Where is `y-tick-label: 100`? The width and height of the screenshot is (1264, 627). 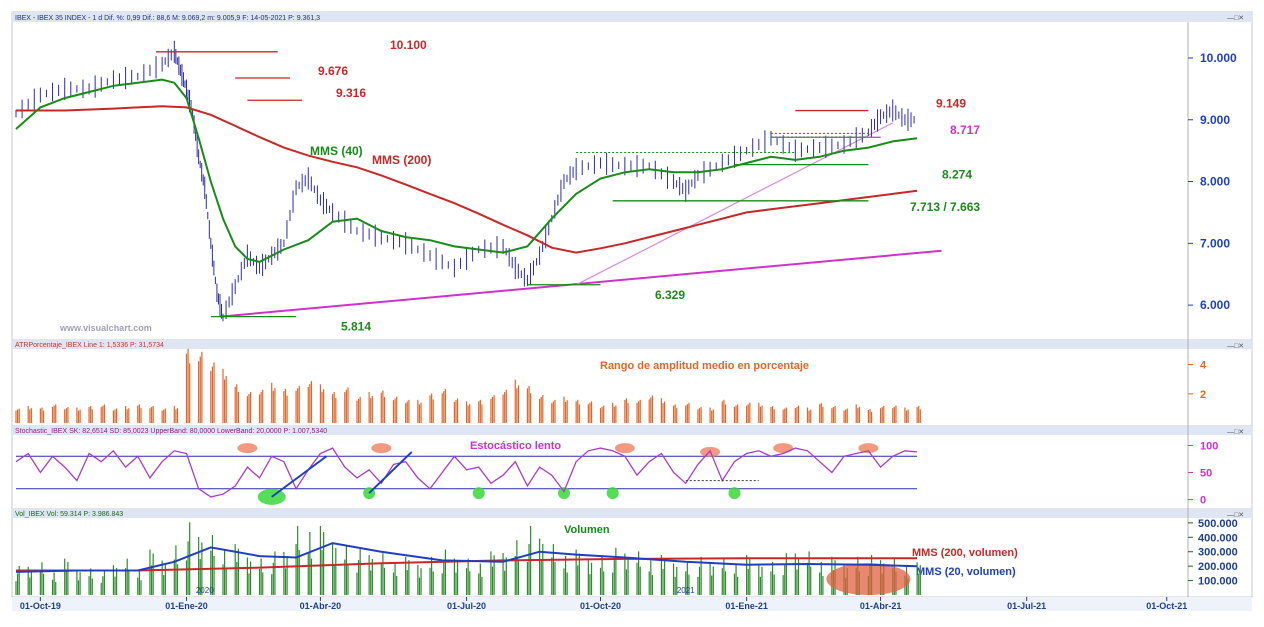 y-tick-label: 100 is located at coordinates (1209, 446).